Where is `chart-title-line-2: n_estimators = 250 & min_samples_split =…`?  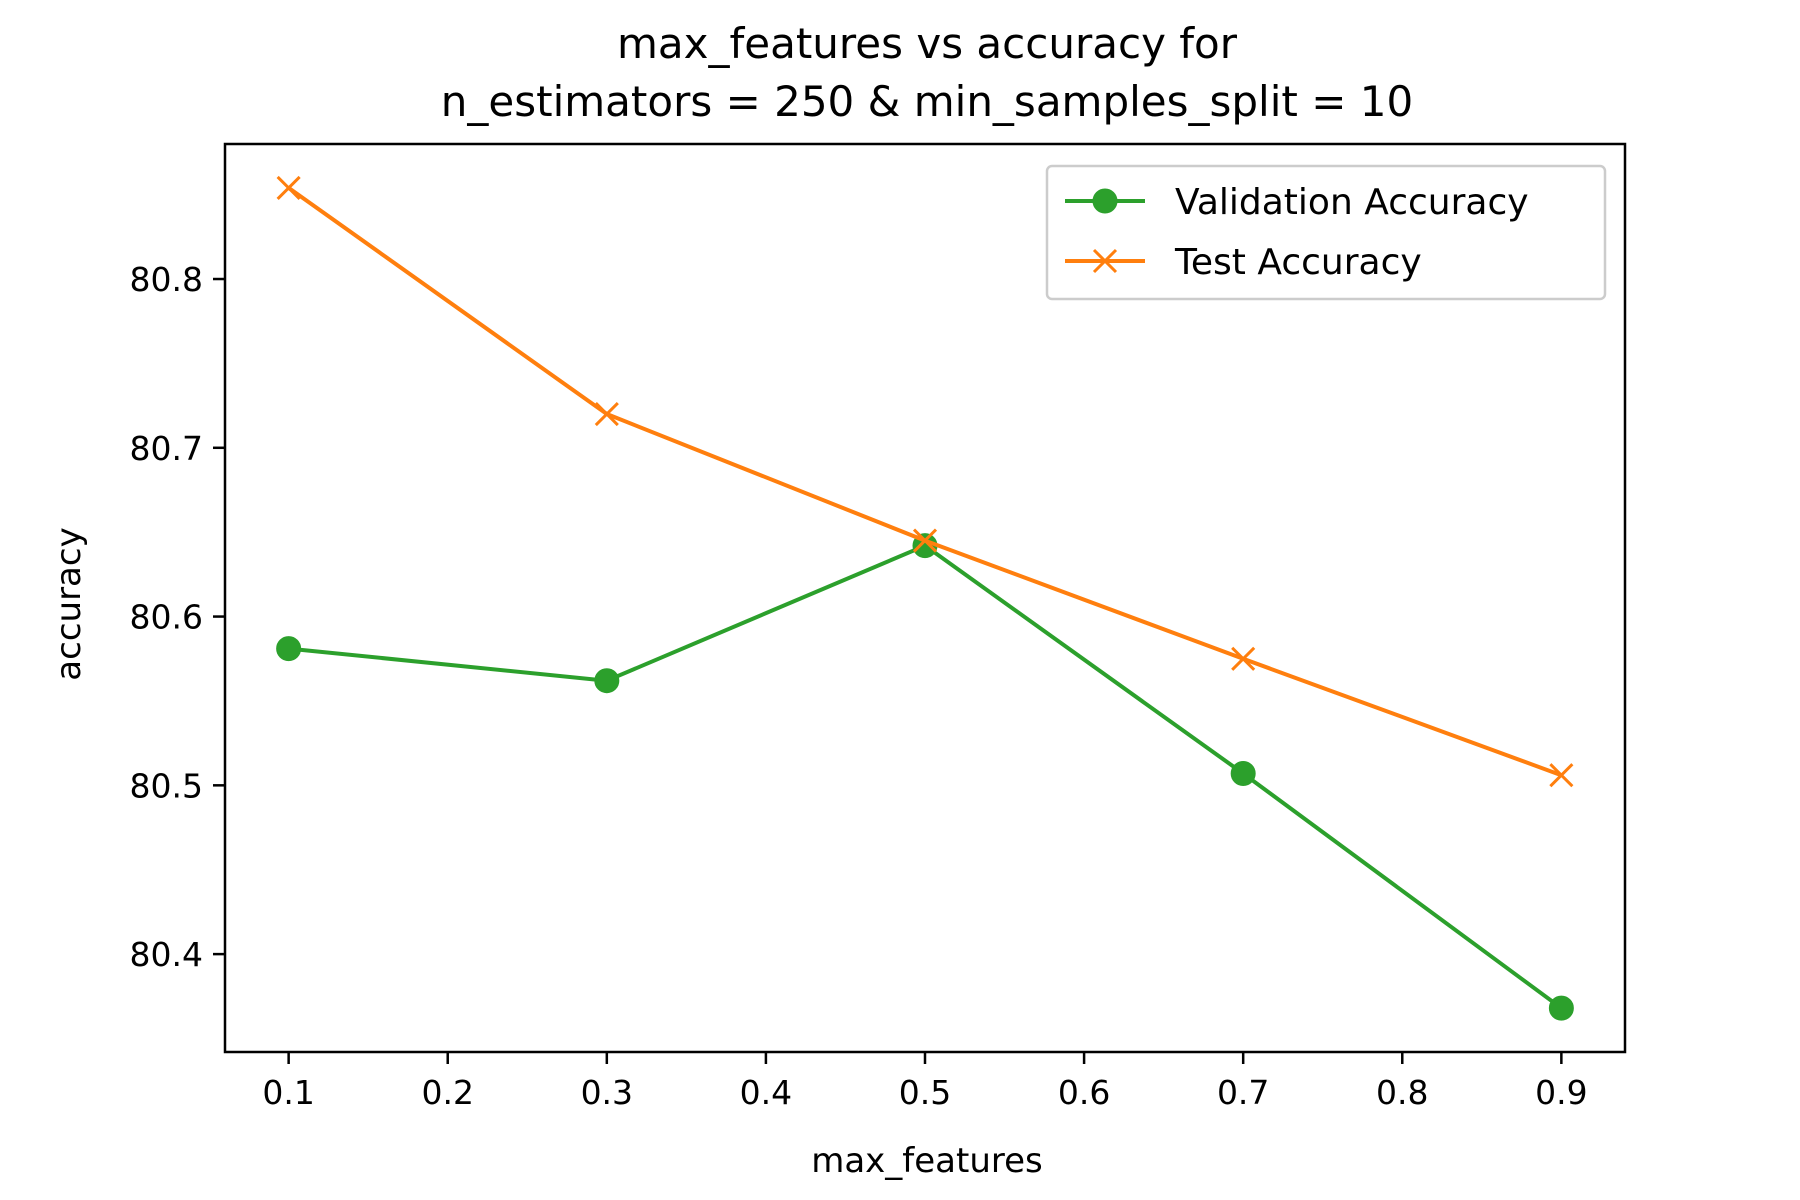 chart-title-line-2: n_estimators = 250 & min_samples_split =… is located at coordinates (927, 101).